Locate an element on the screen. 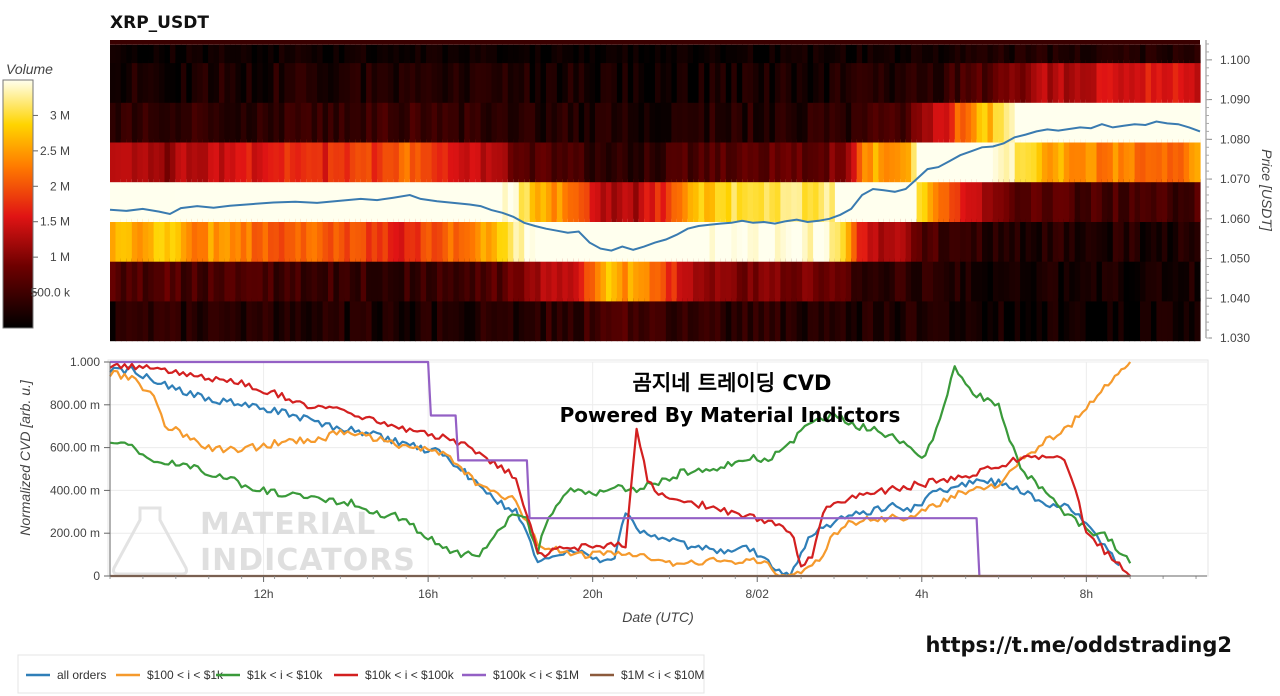 This screenshot has width=1280, height=696. telegram-link: https://t.me/oddstrading2 is located at coordinates (1079, 645).